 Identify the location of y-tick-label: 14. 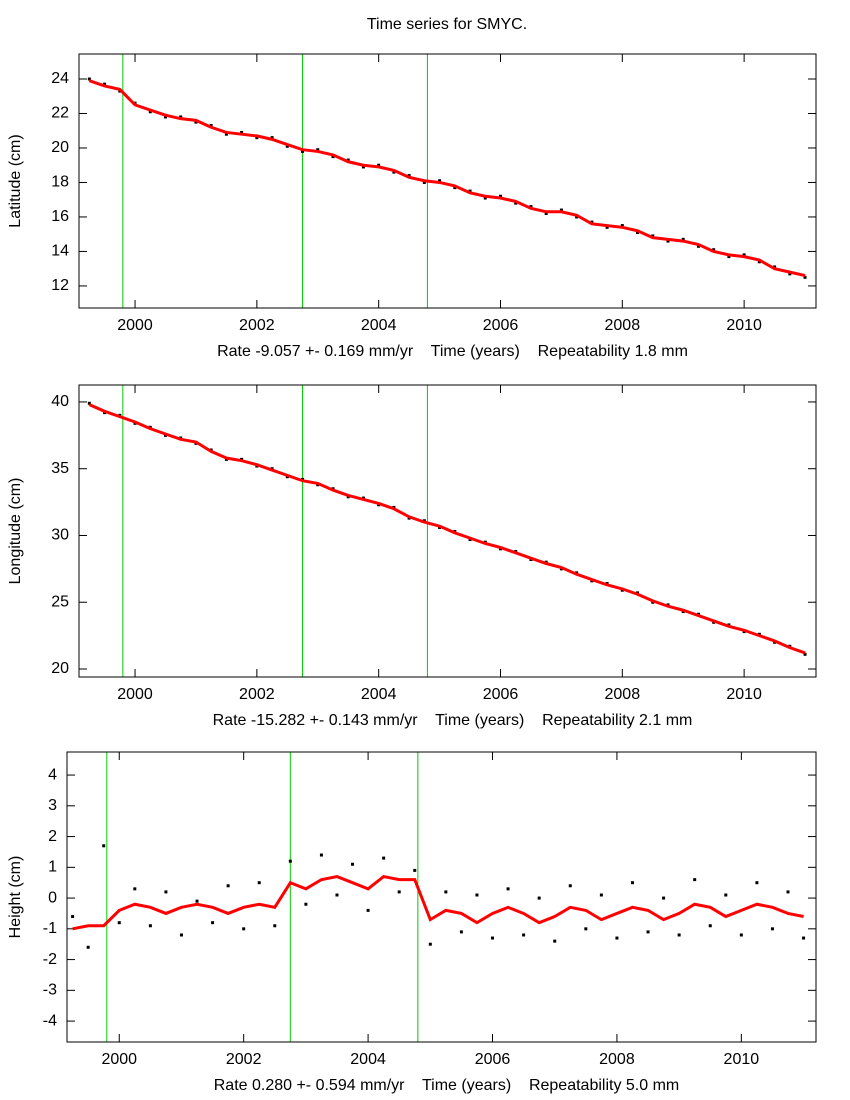
(60, 251).